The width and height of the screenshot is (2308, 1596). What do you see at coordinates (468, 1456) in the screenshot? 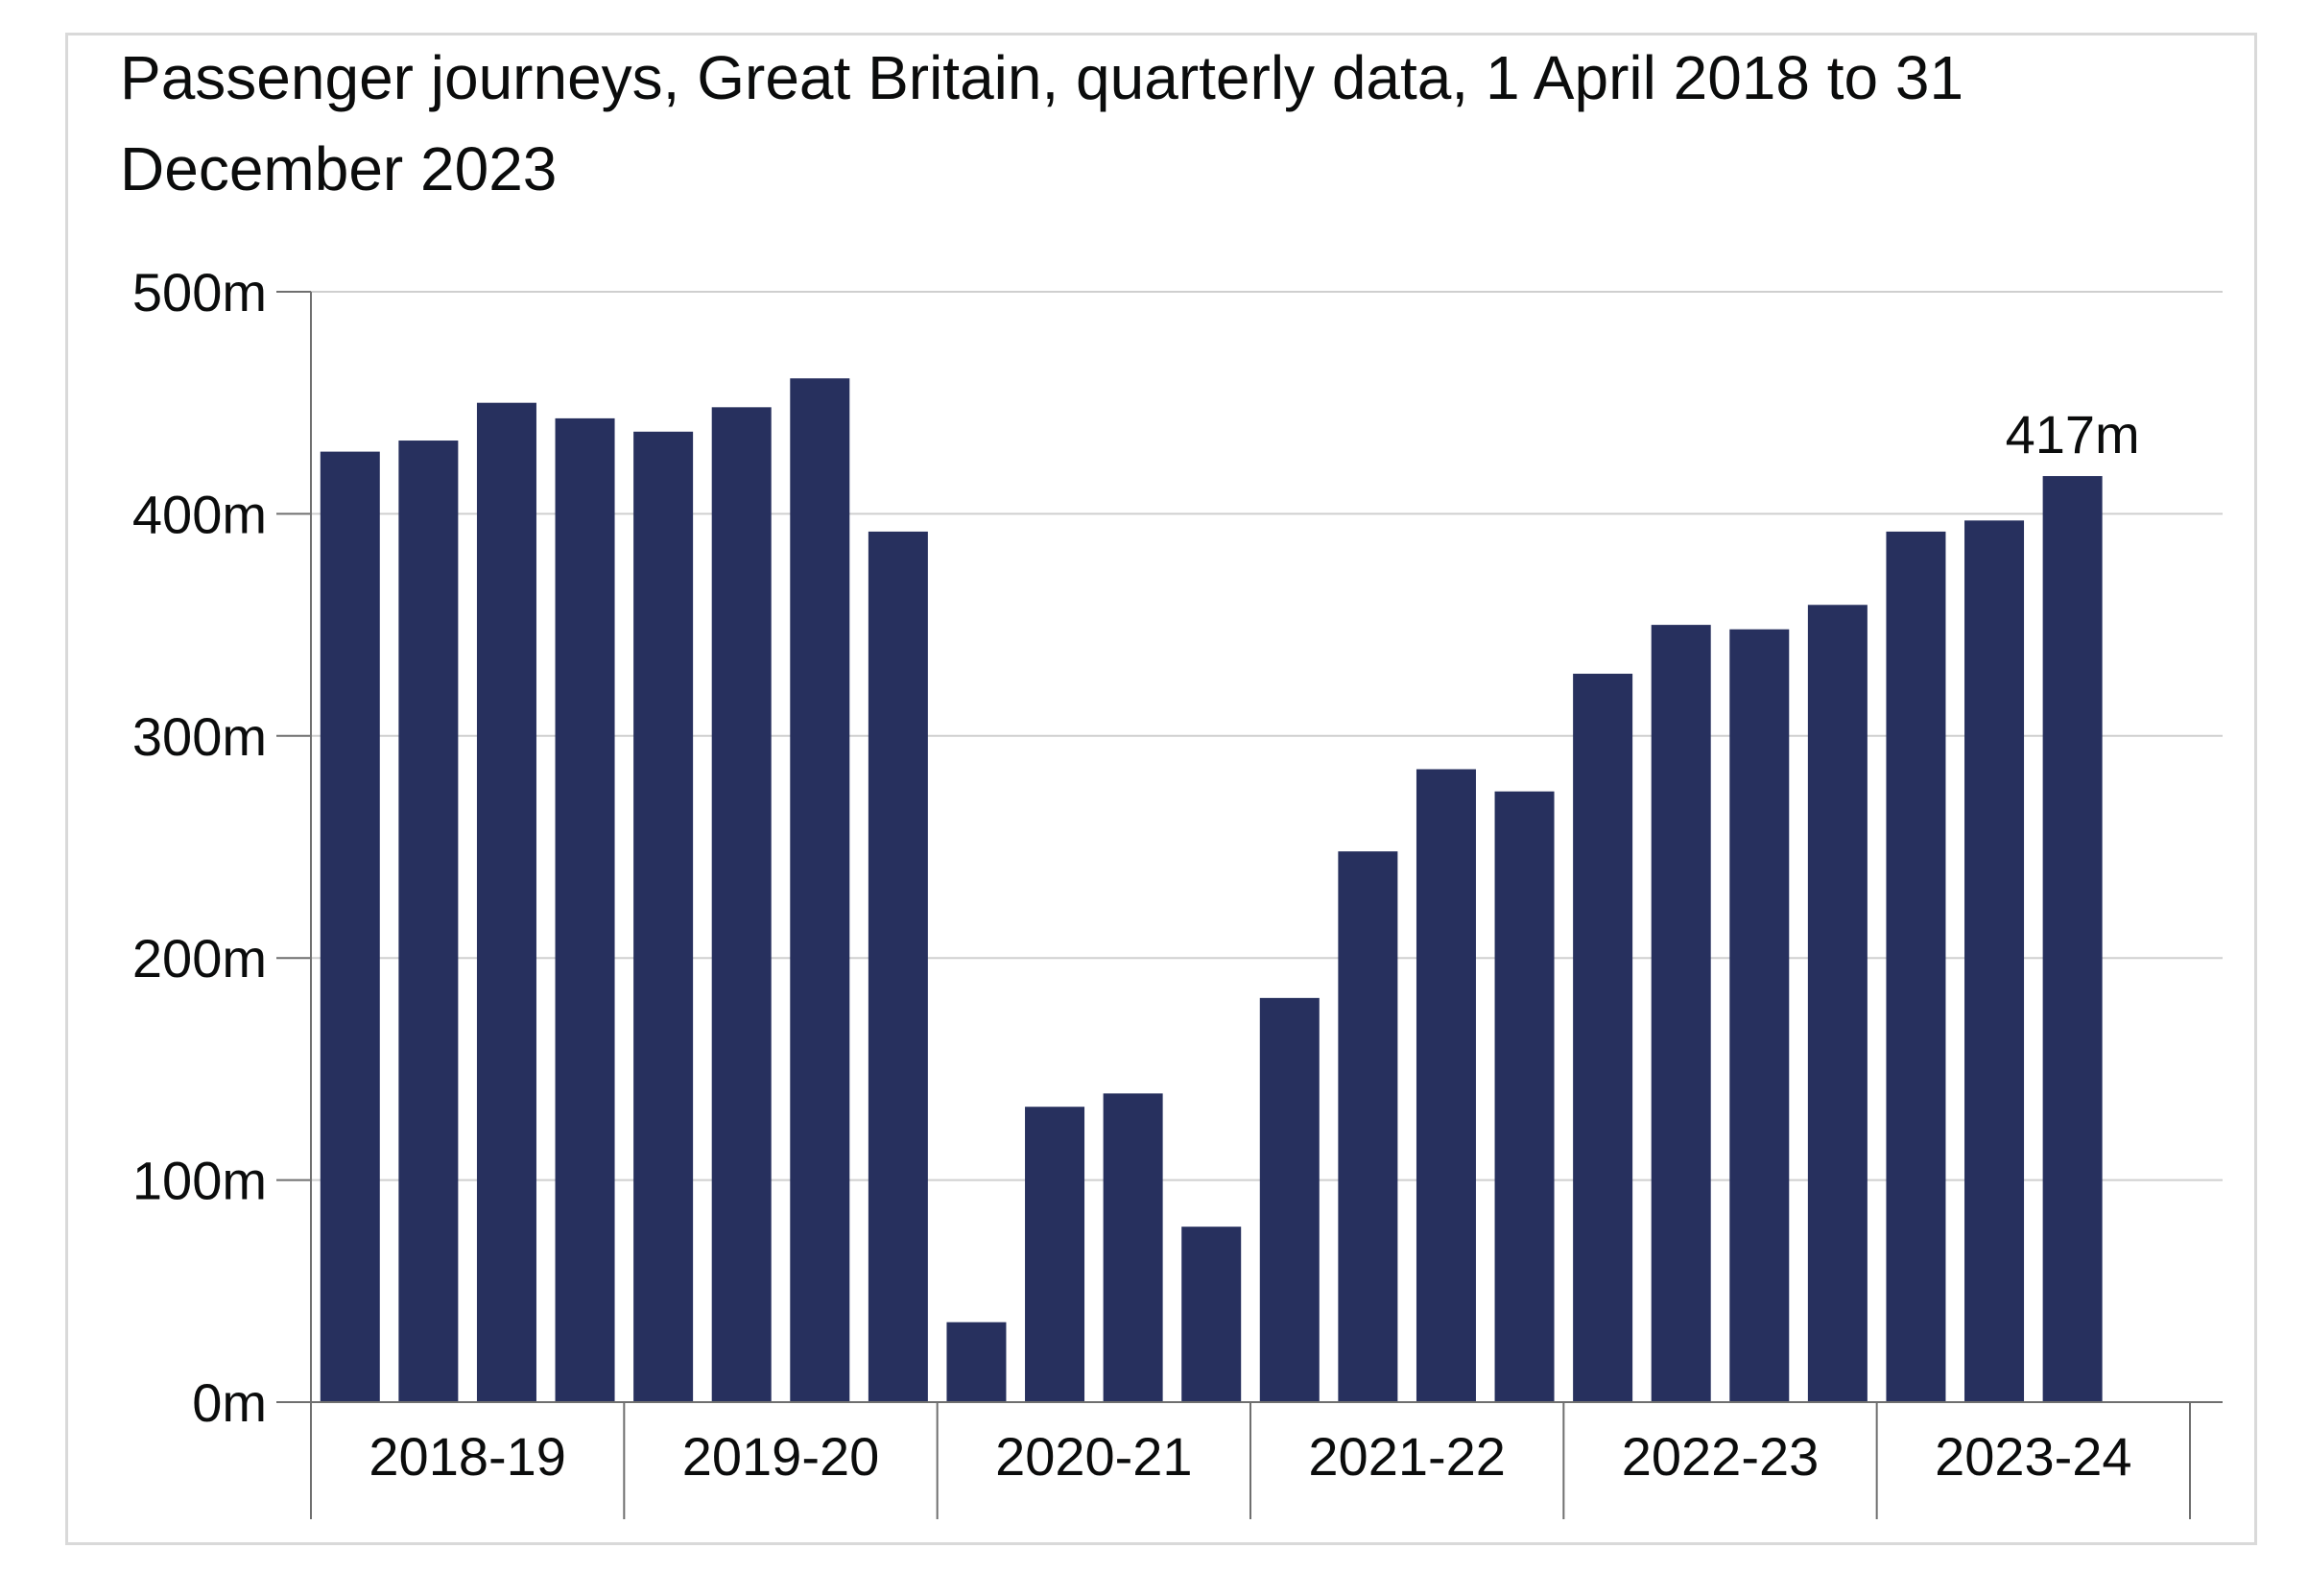
I see `x-tick-label: 2018-19` at bounding box center [468, 1456].